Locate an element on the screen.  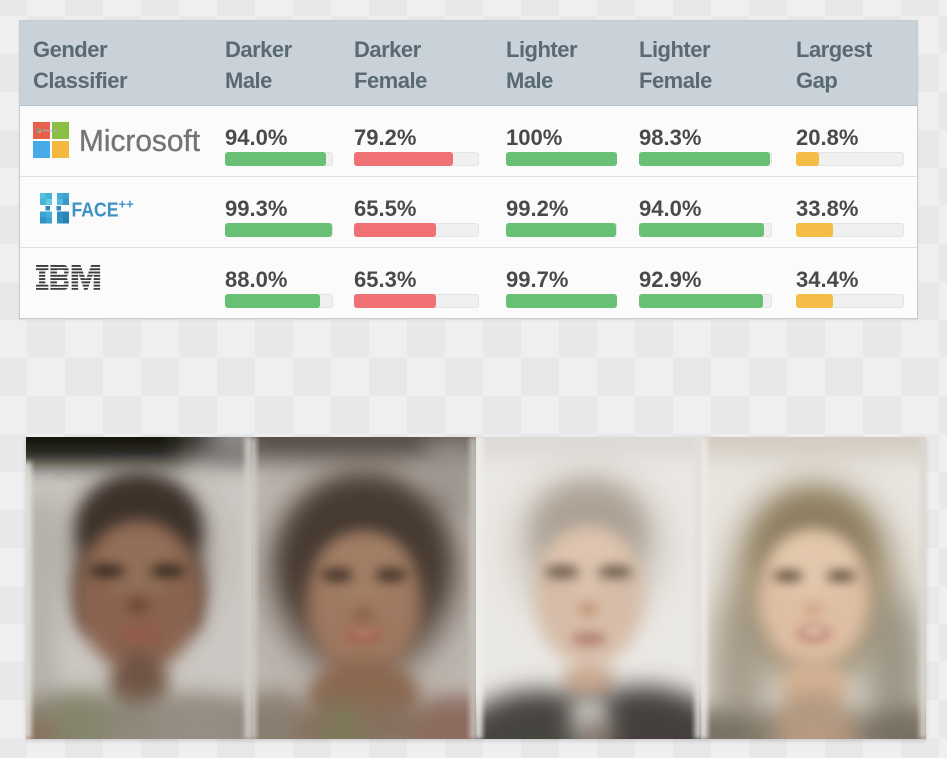
svg-text: Microsoft is located at coordinates (139, 140).